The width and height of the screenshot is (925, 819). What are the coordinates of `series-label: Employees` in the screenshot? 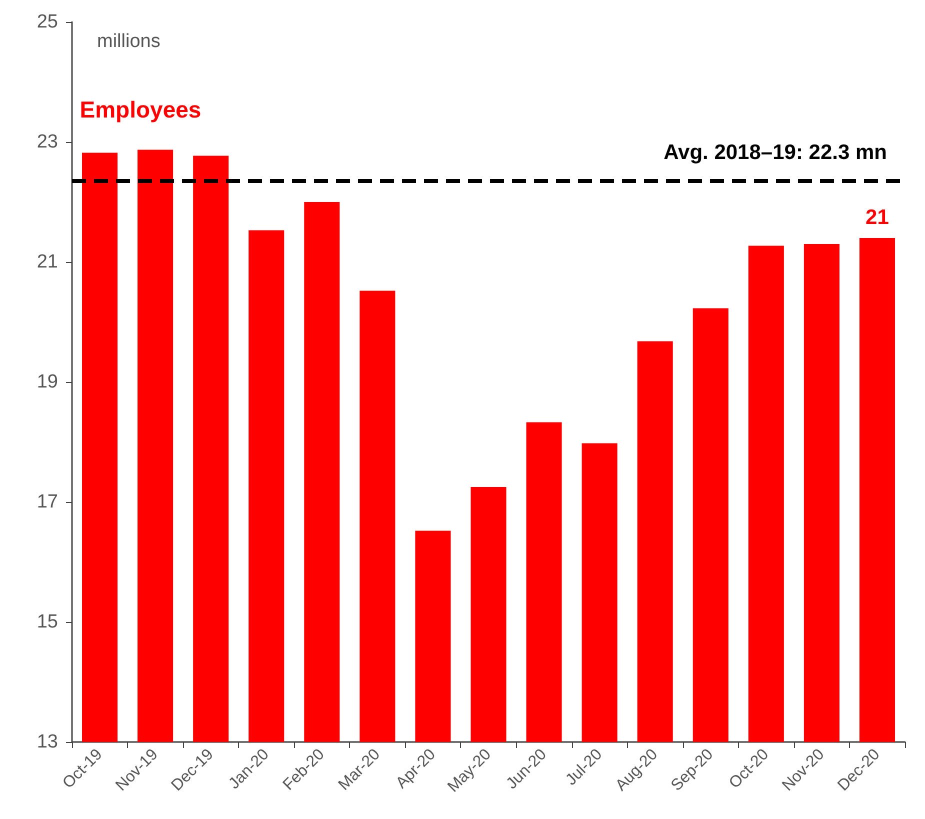 It's located at (141, 109).